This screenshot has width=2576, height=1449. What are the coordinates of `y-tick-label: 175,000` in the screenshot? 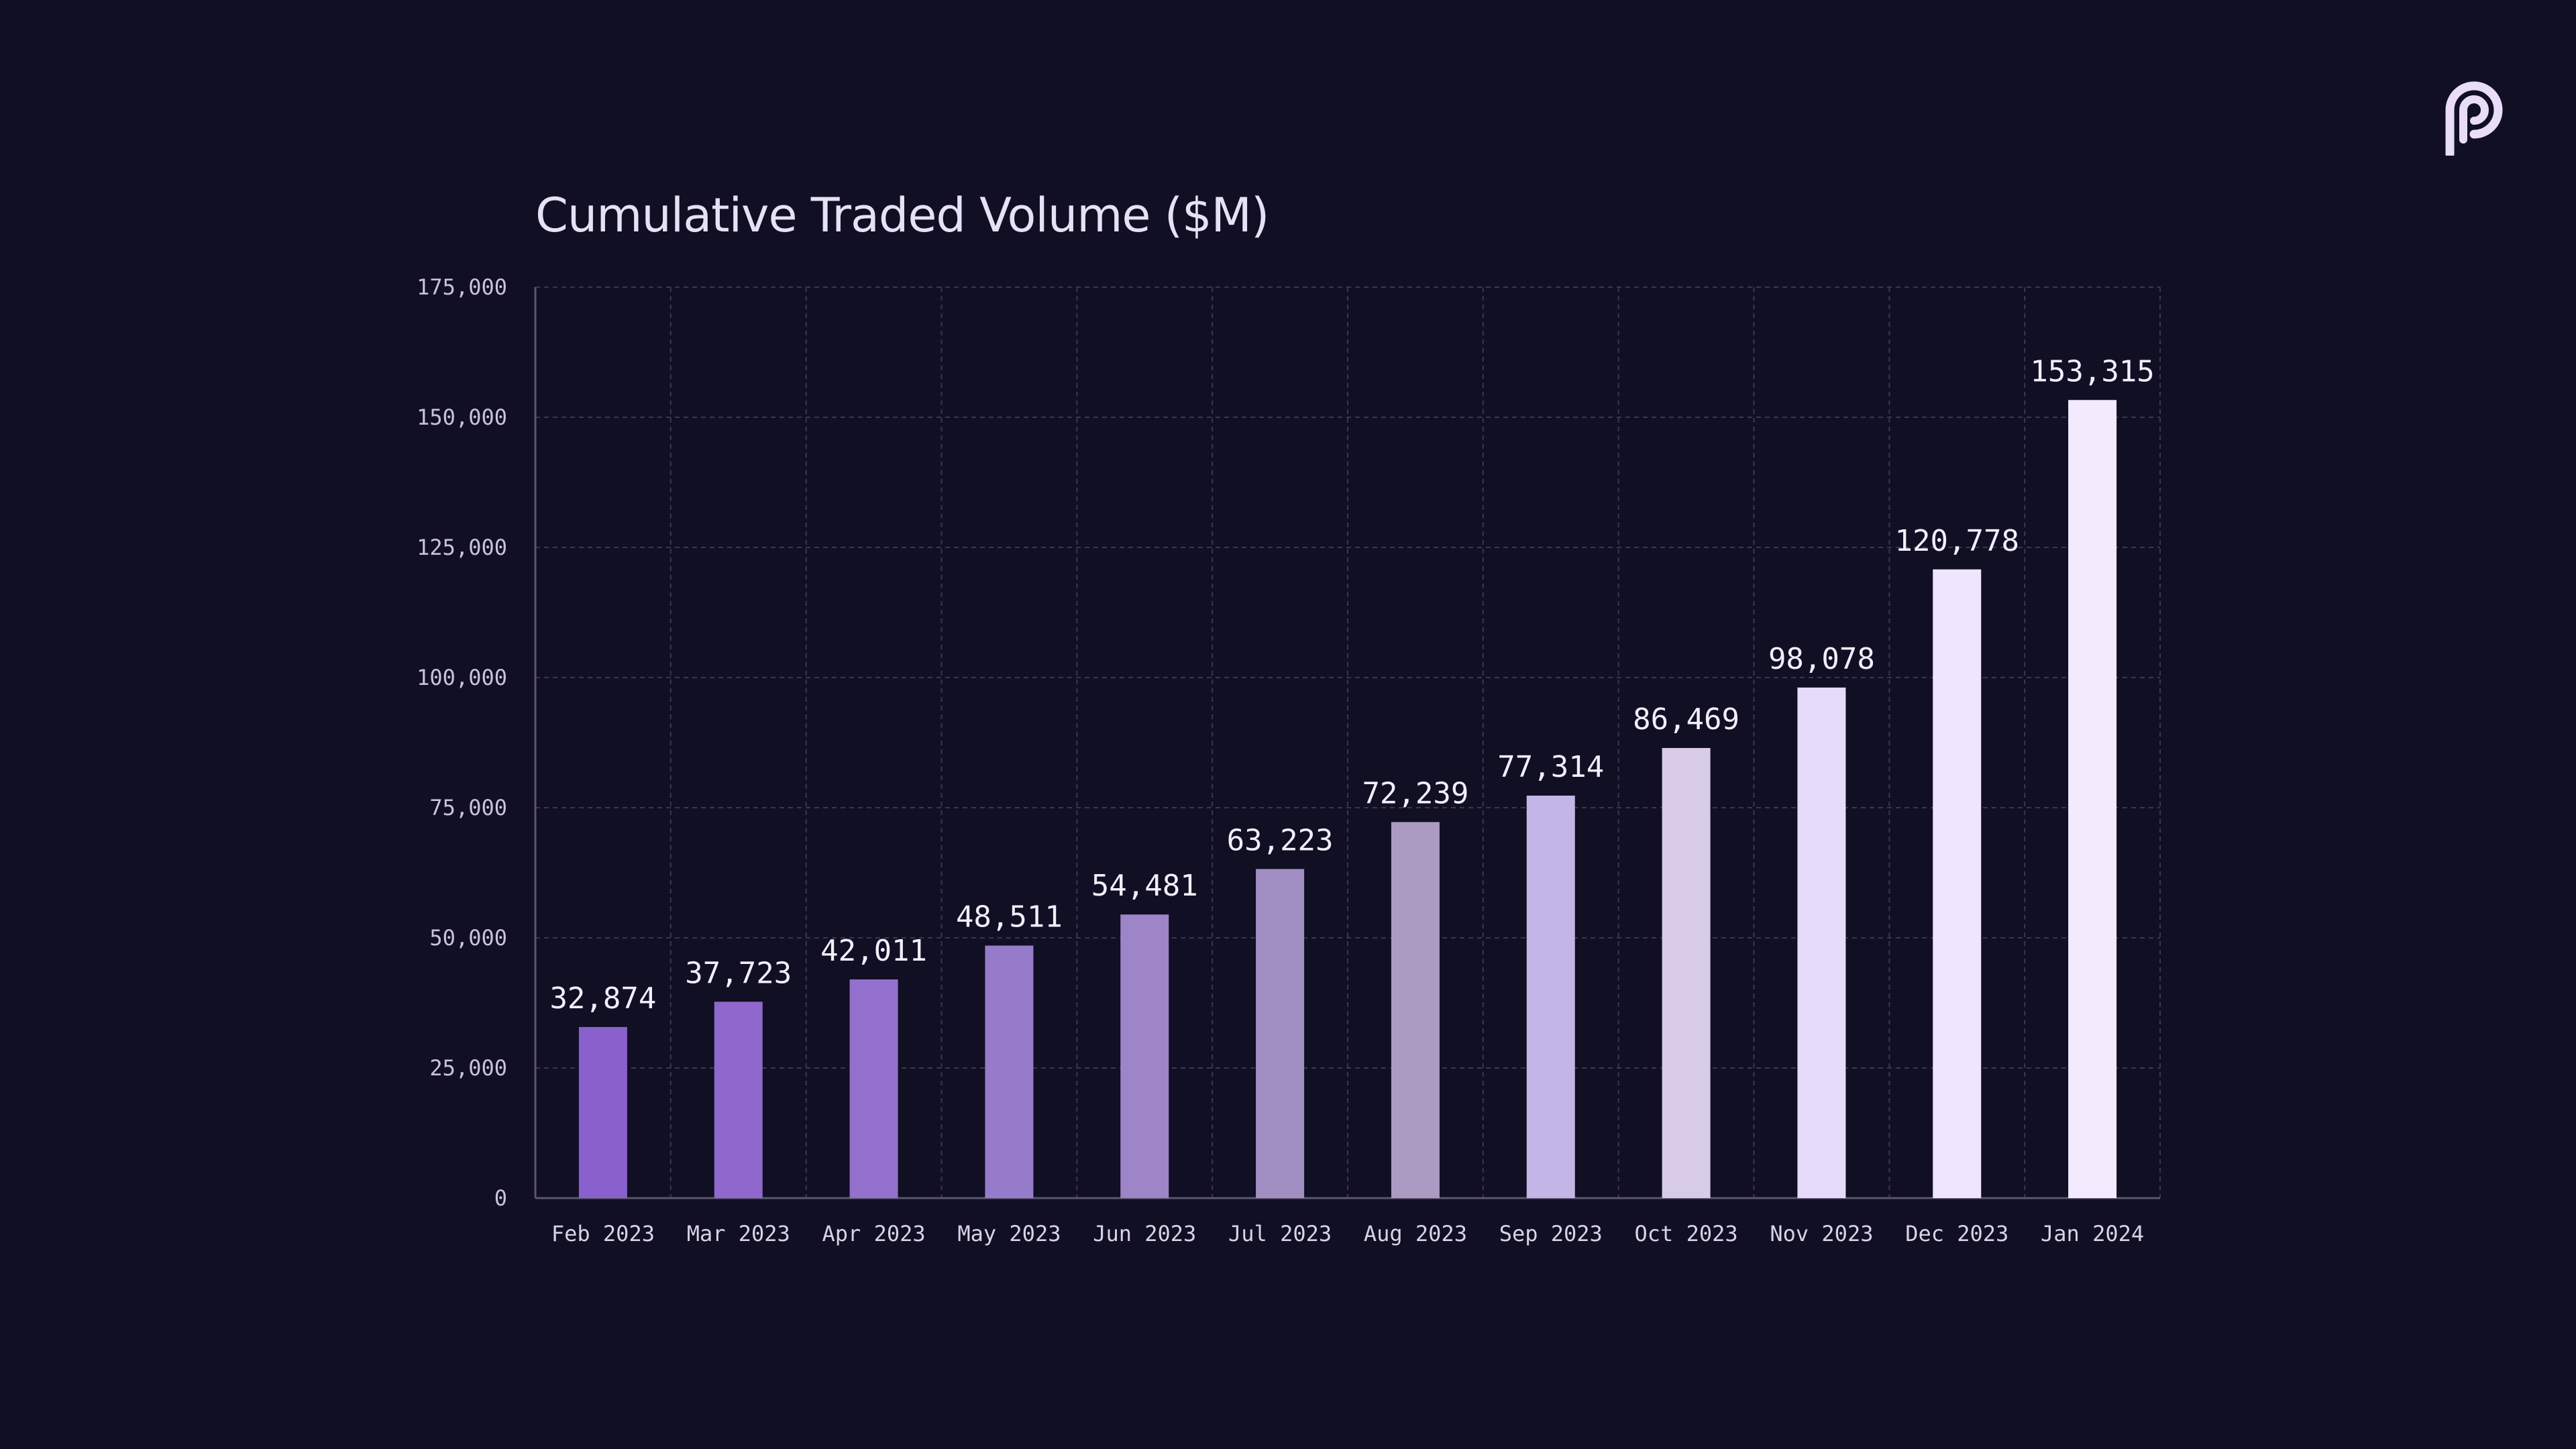 It's located at (462, 287).